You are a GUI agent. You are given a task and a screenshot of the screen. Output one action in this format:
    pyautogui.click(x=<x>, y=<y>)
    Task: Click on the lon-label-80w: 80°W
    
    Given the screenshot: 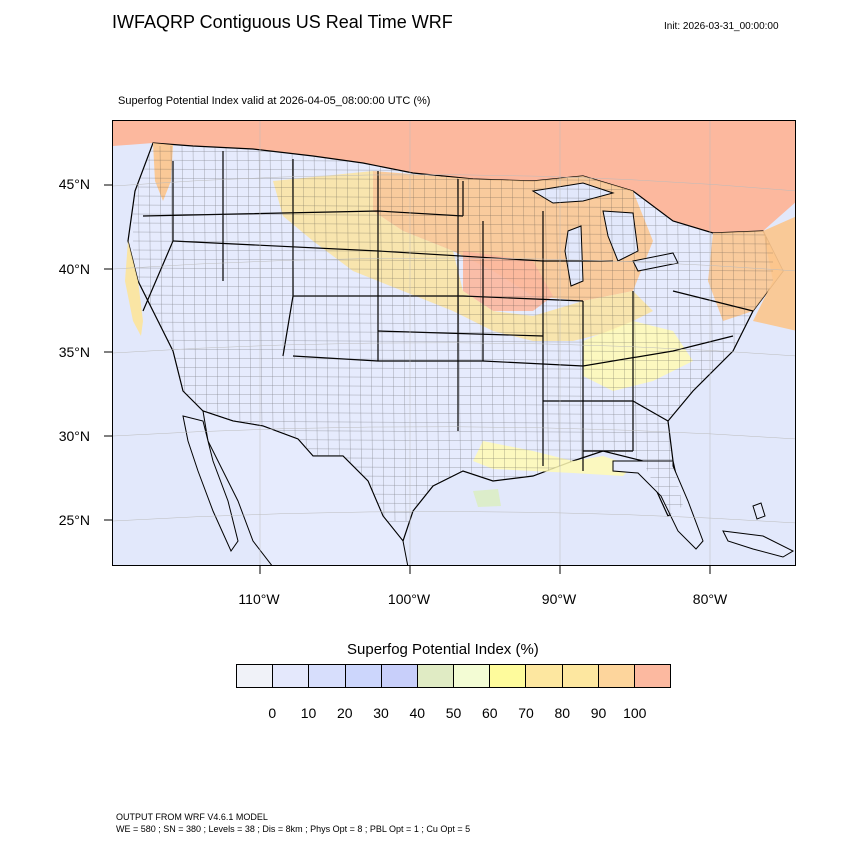 What is the action you would take?
    pyautogui.click(x=710, y=599)
    